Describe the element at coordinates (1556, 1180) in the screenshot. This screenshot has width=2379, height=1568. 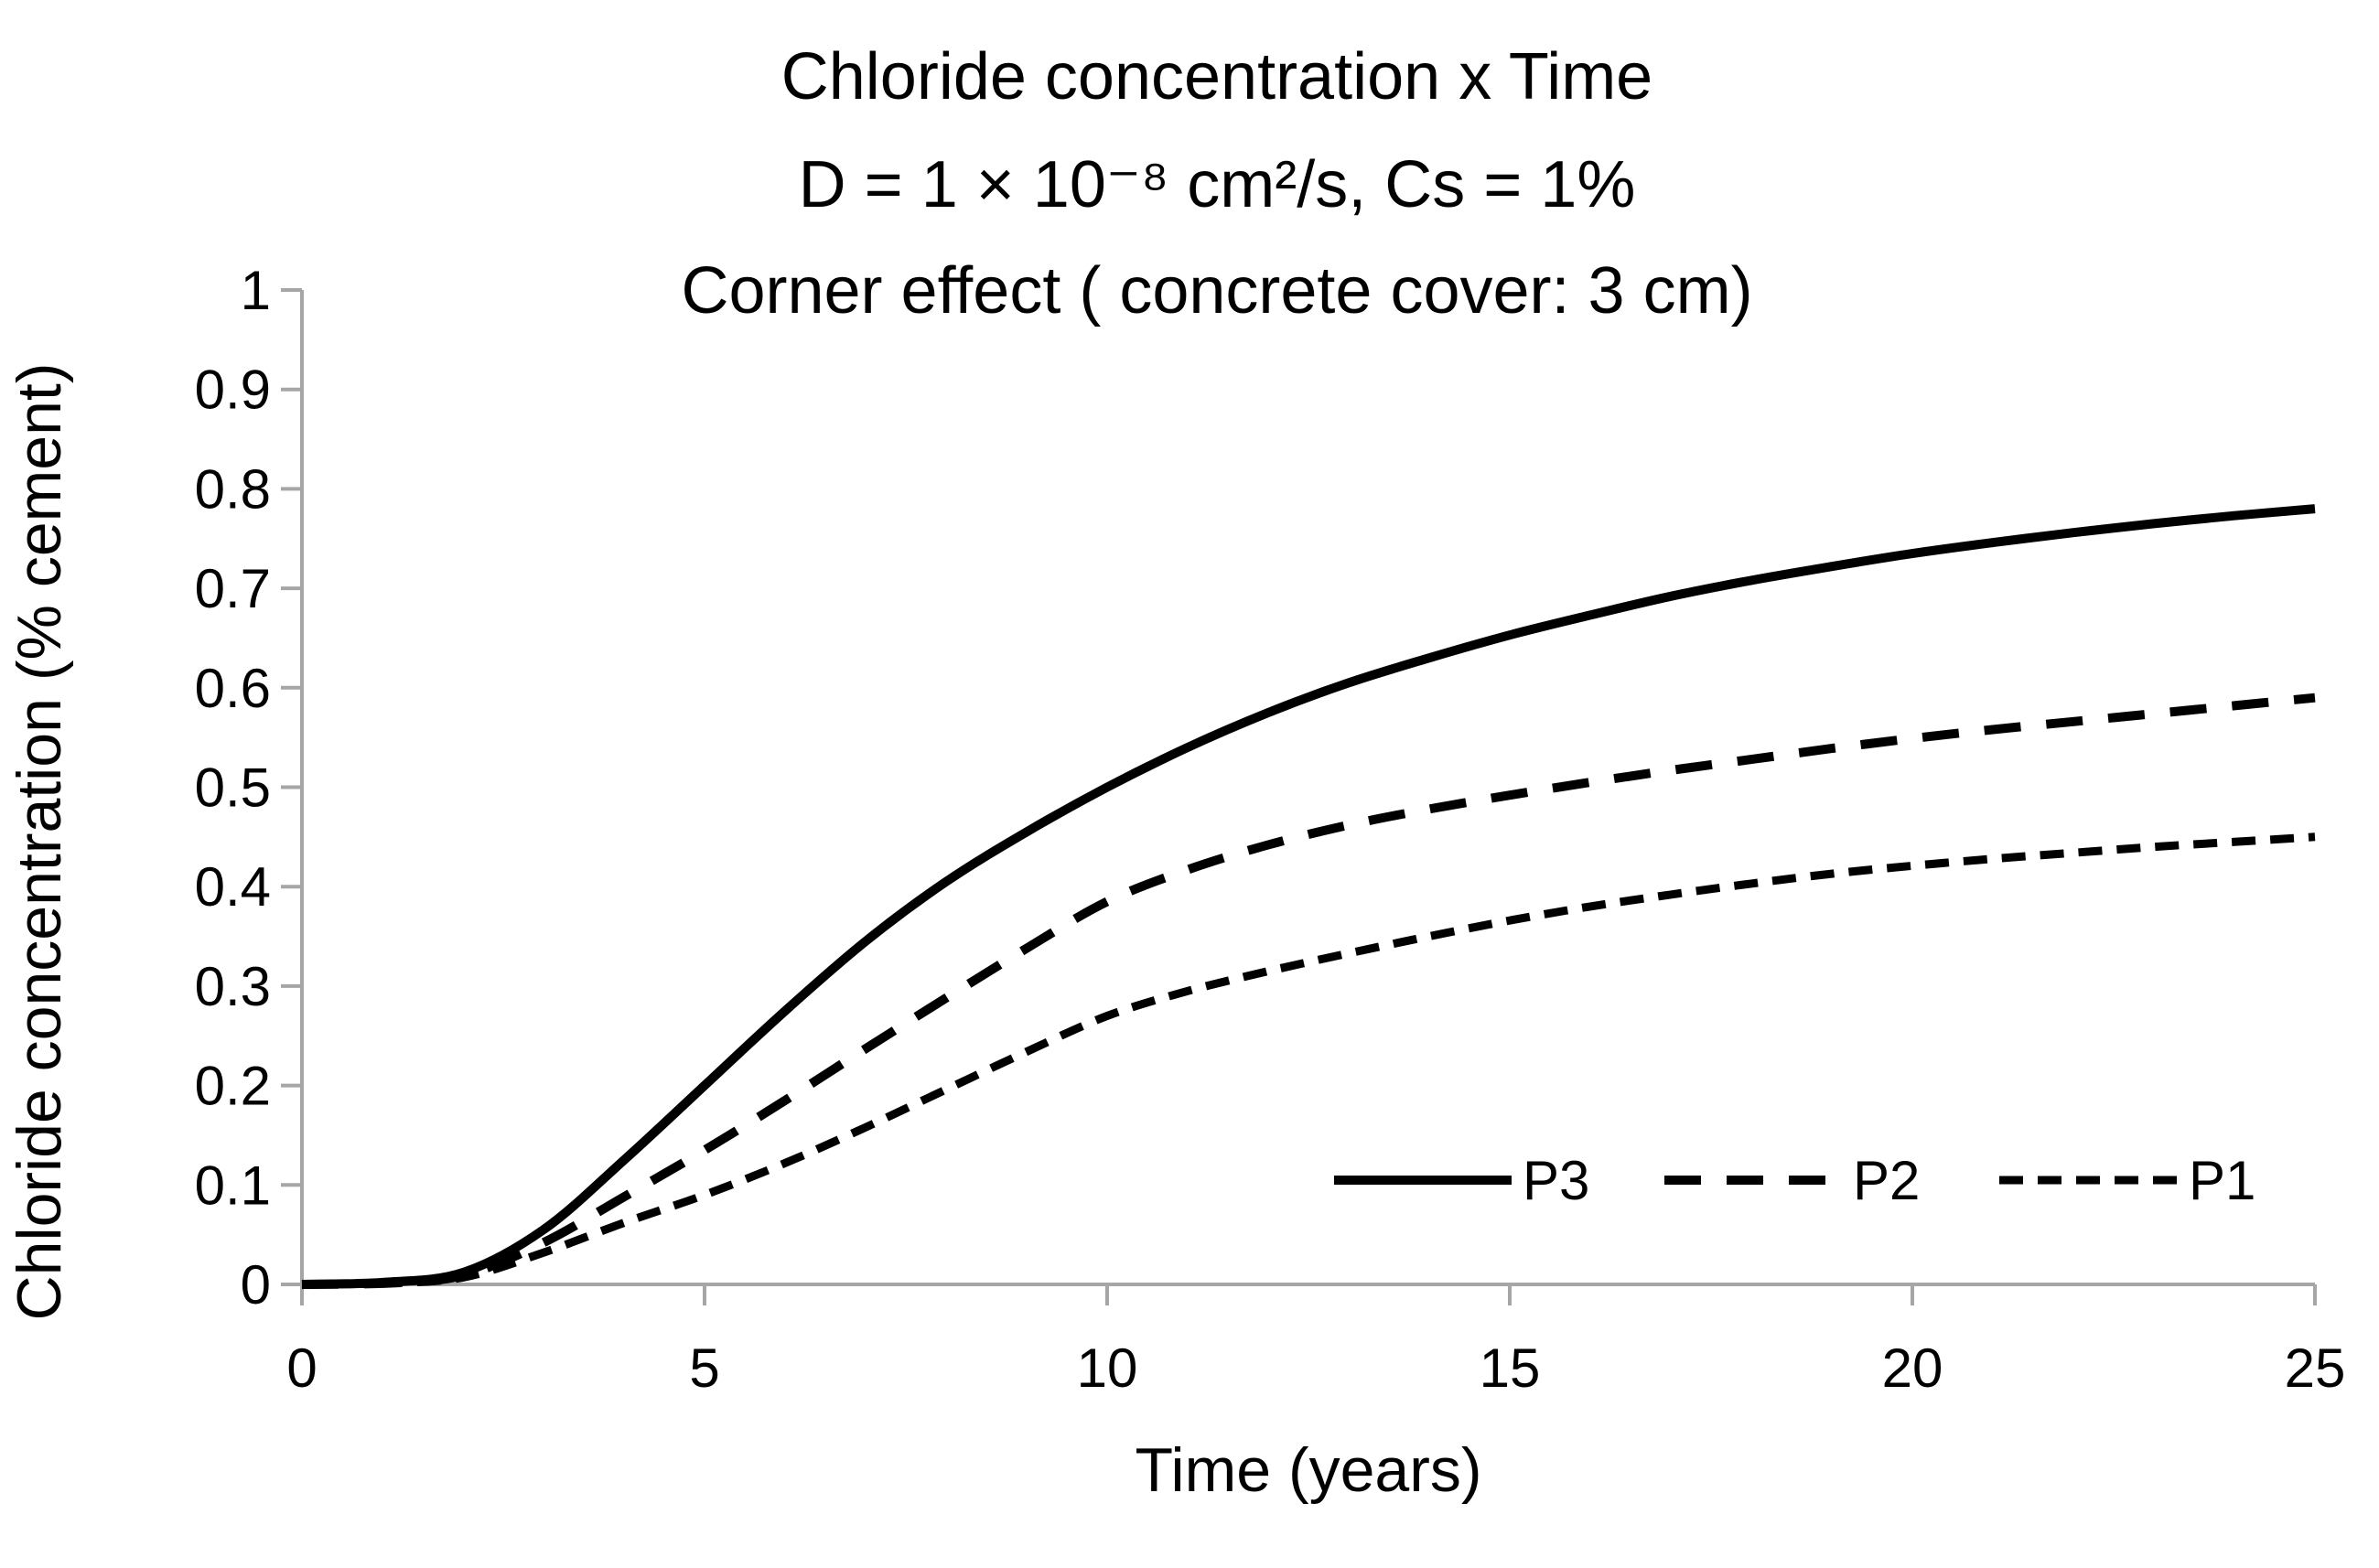
I see `legend-label-p3: P3` at that location.